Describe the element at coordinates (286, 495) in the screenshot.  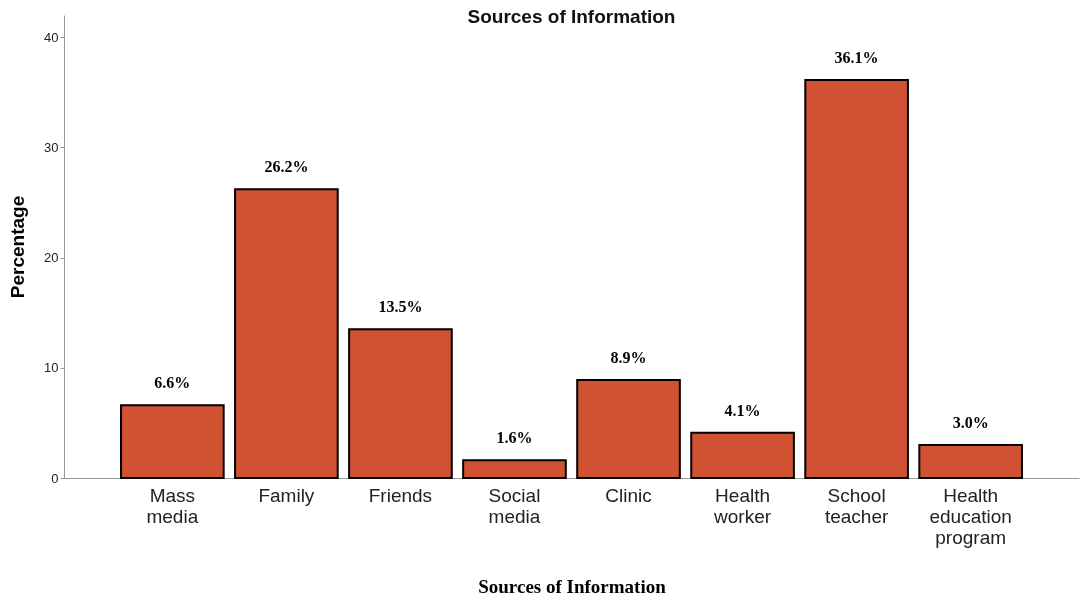
I see `x-tick-label: Family` at that location.